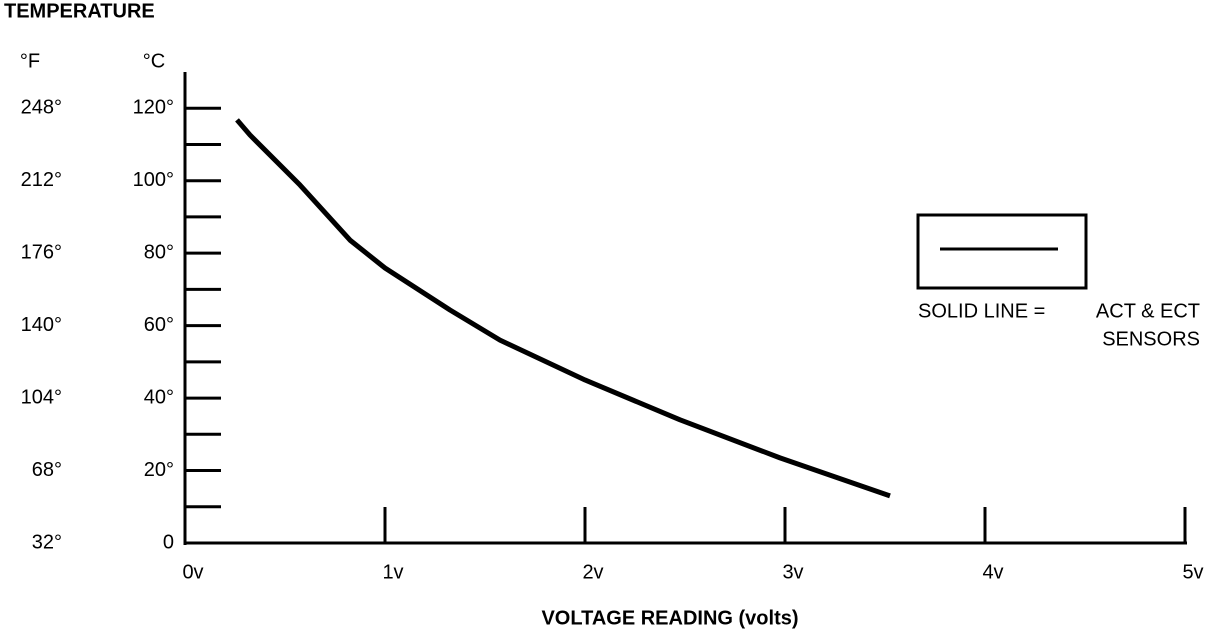  What do you see at coordinates (392, 572) in the screenshot?
I see `x-tick-label: 1v` at bounding box center [392, 572].